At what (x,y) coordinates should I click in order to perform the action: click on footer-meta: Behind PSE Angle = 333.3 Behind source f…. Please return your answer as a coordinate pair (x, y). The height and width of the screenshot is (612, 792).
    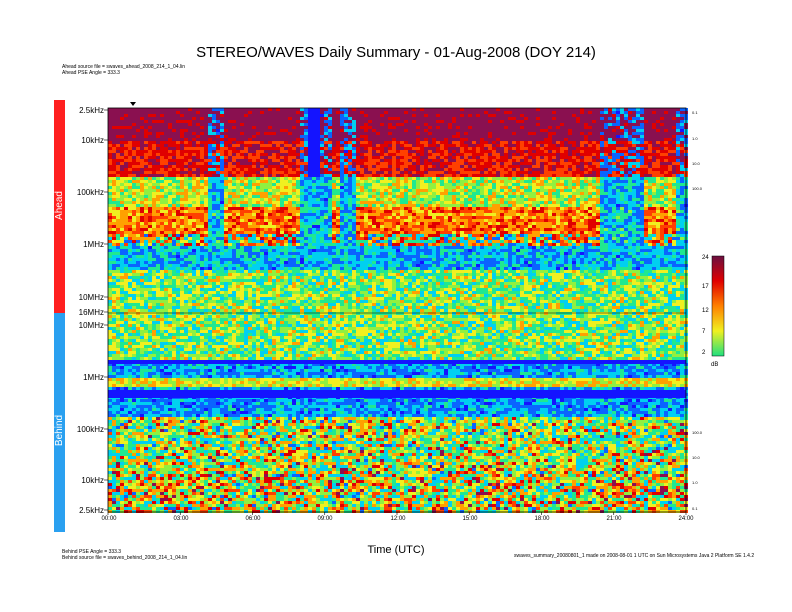
    Looking at the image, I should click on (124, 555).